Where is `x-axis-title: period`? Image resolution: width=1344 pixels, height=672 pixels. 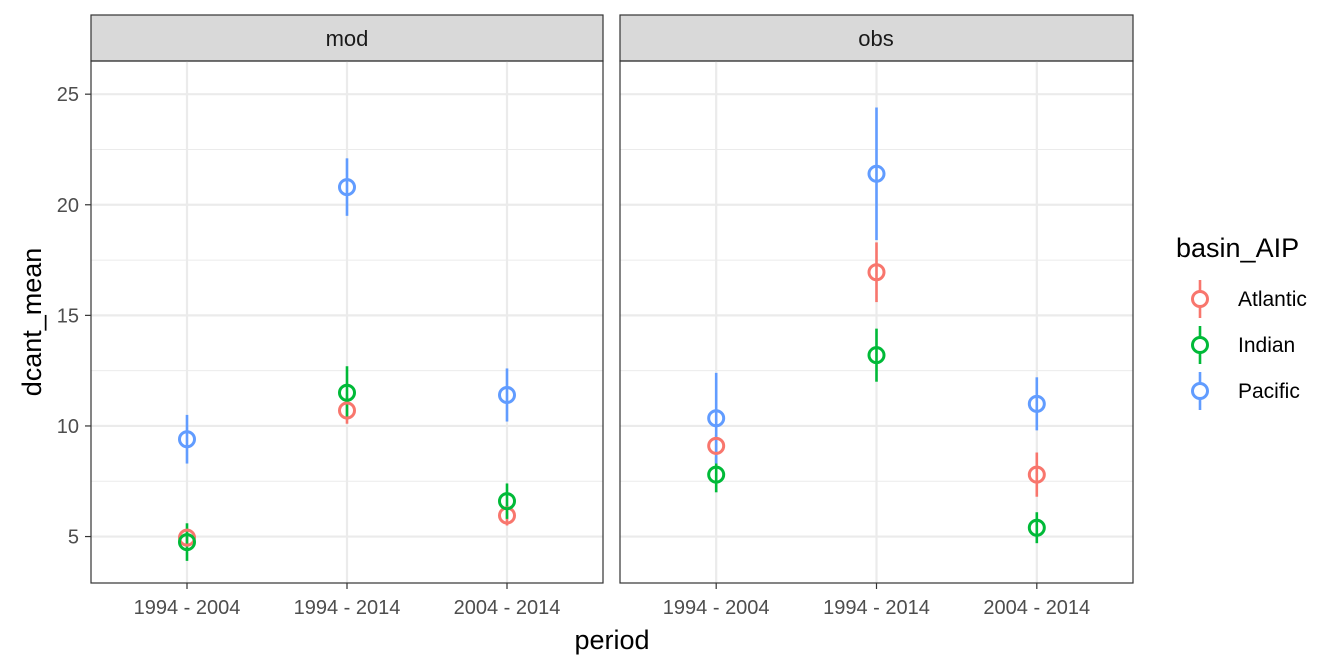
x-axis-title: period is located at coordinates (611, 640).